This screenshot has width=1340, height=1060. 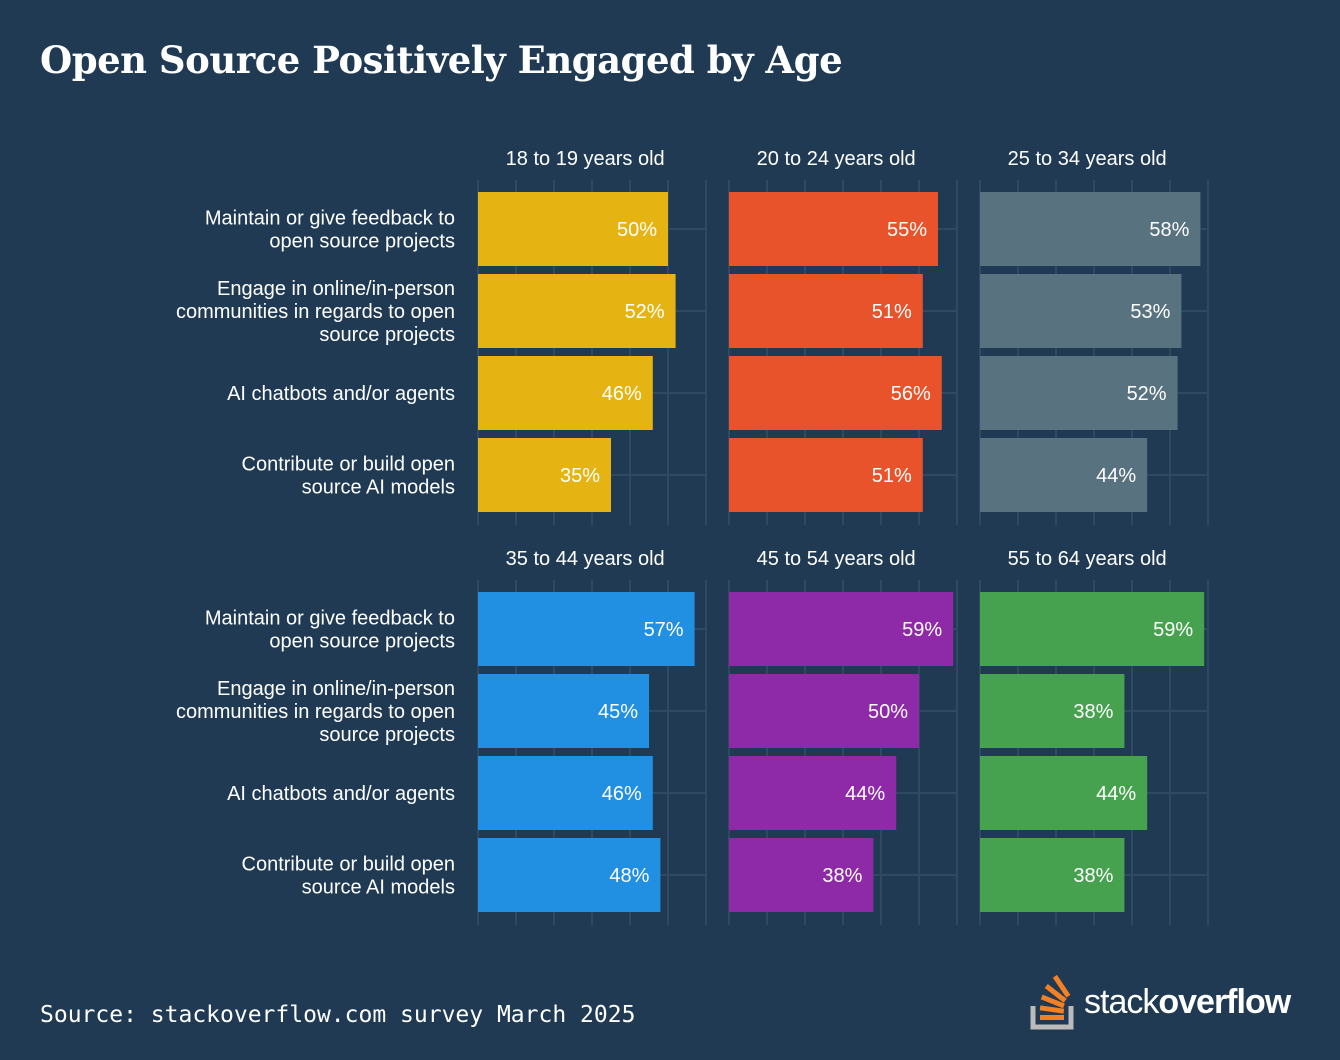 I want to click on logo-wordmark: stackoverflow, so click(x=1187, y=1002).